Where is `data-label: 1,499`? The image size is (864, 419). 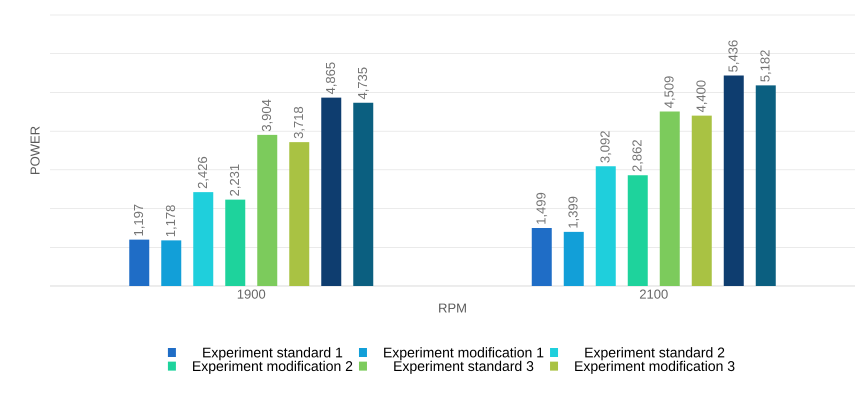 data-label: 1,499 is located at coordinates (542, 208).